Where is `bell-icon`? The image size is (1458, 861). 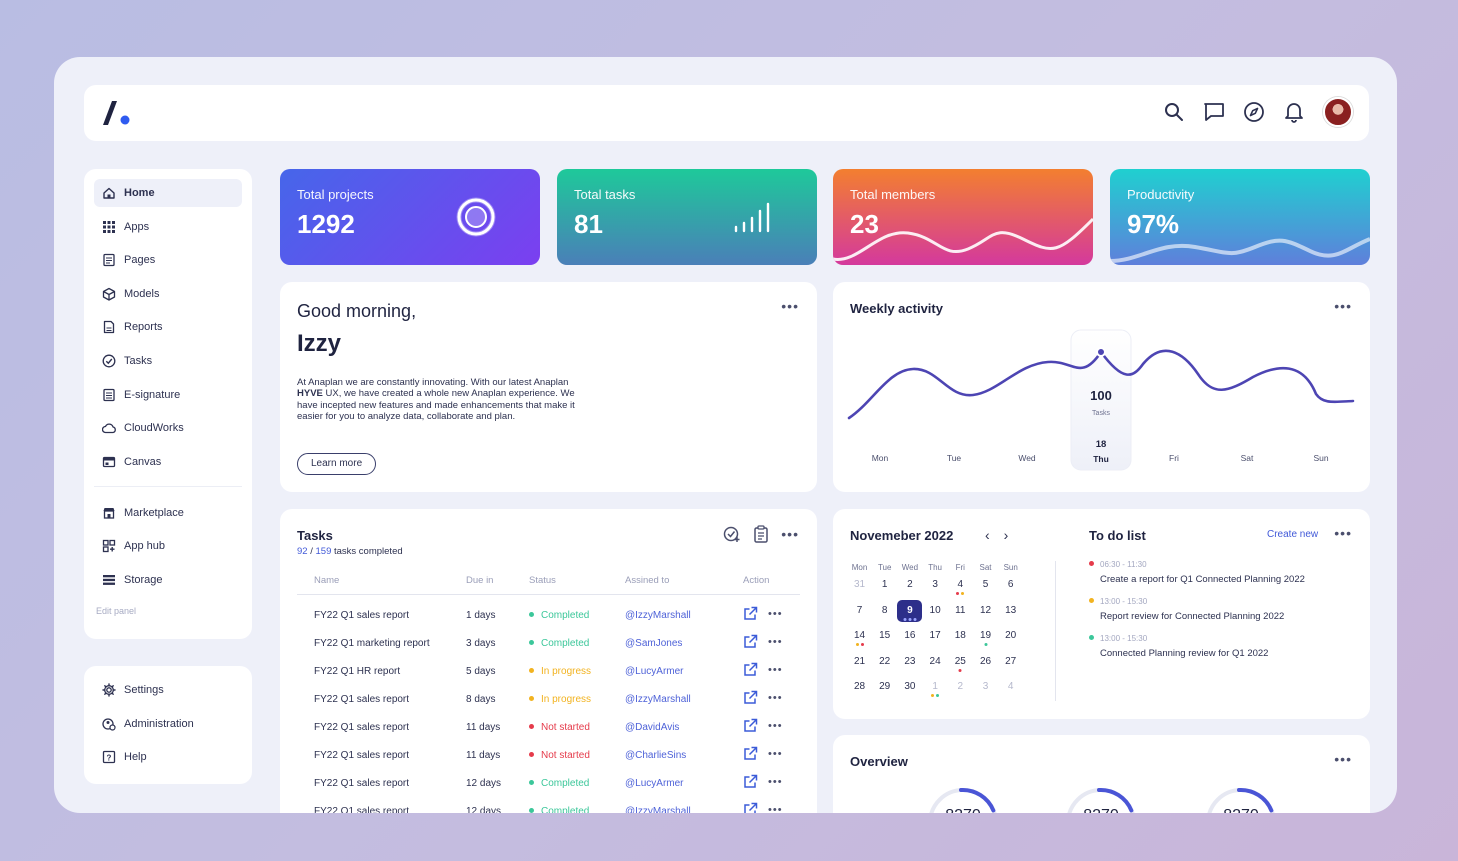
bell-icon is located at coordinates (1294, 112).